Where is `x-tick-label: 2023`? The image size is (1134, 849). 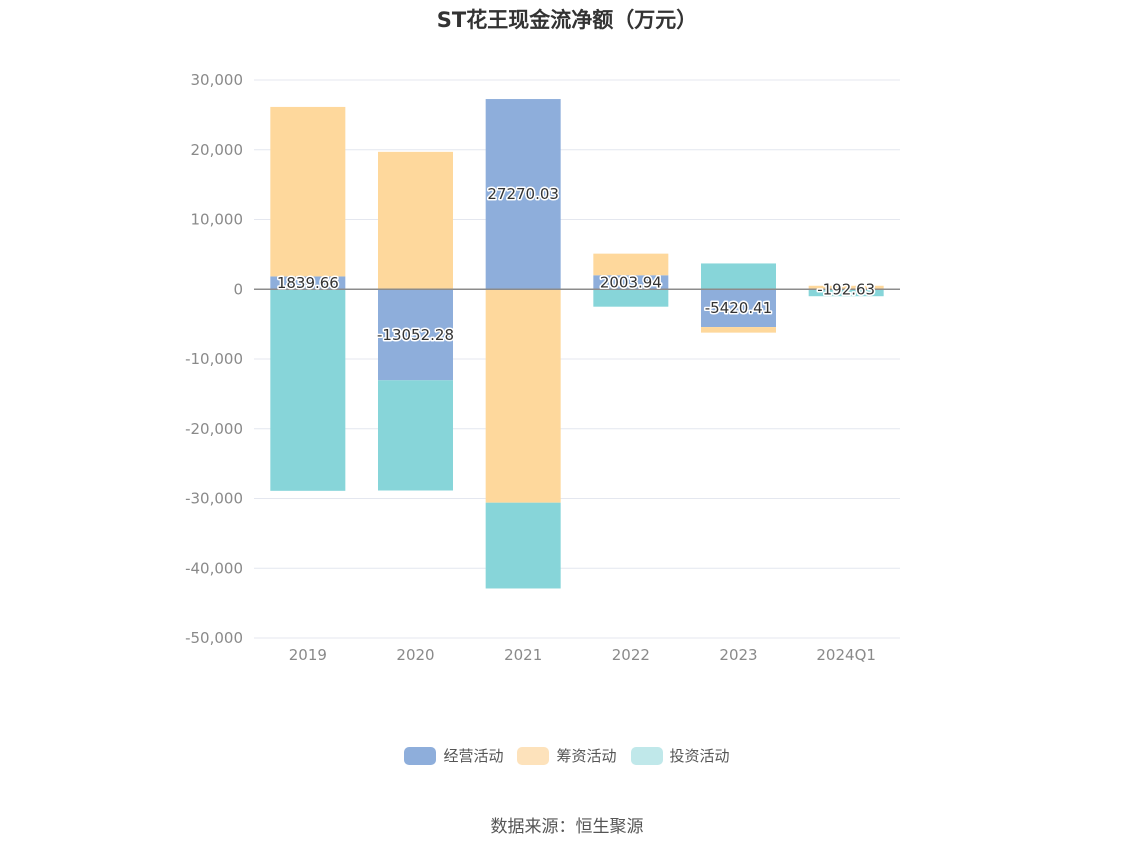
x-tick-label: 2023 is located at coordinates (738, 655).